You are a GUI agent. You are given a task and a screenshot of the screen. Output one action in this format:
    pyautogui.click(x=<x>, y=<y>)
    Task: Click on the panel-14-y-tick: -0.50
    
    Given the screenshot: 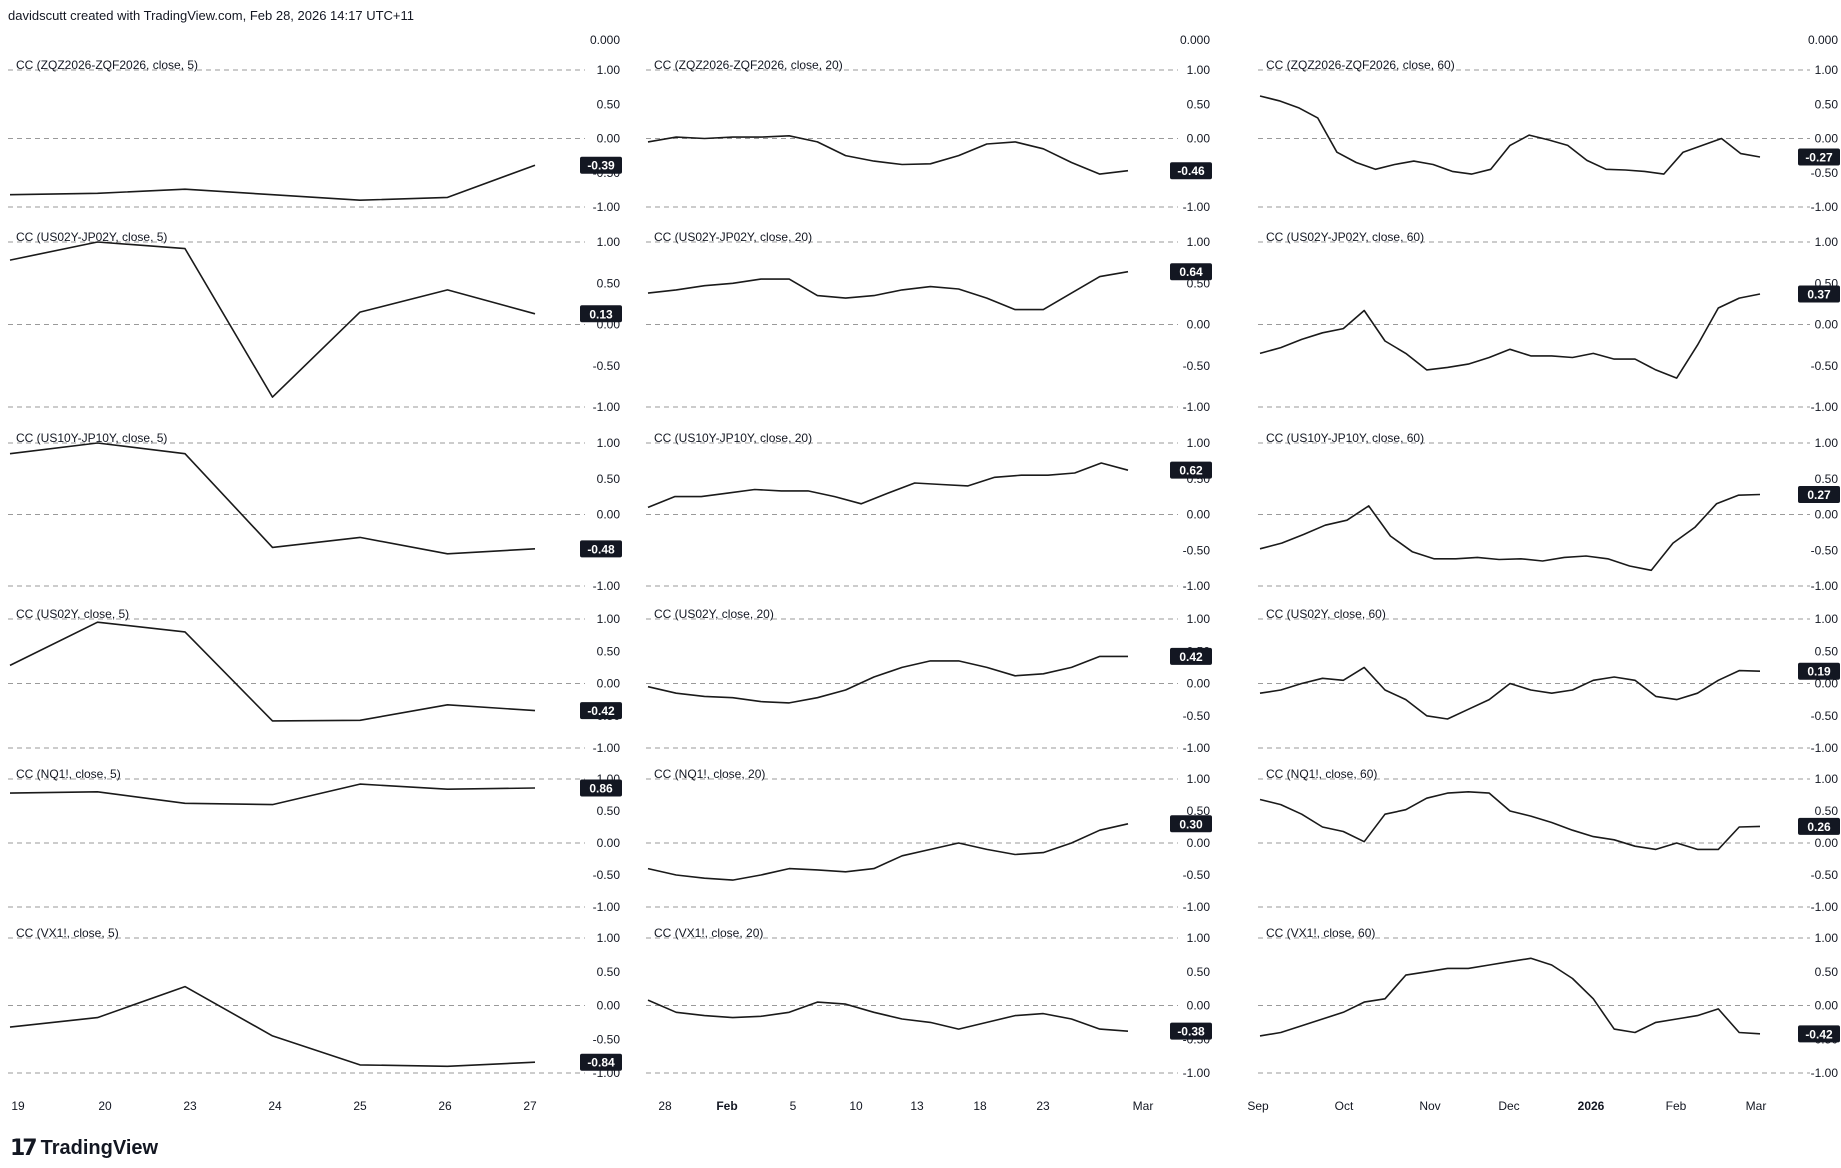 What is the action you would take?
    pyautogui.click(x=1197, y=875)
    